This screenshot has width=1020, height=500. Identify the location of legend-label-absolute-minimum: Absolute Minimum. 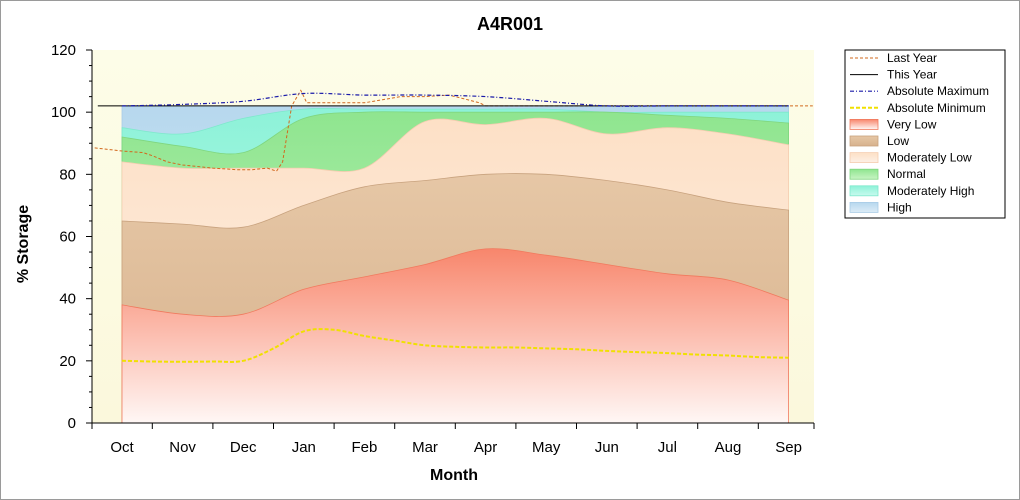
(936, 108).